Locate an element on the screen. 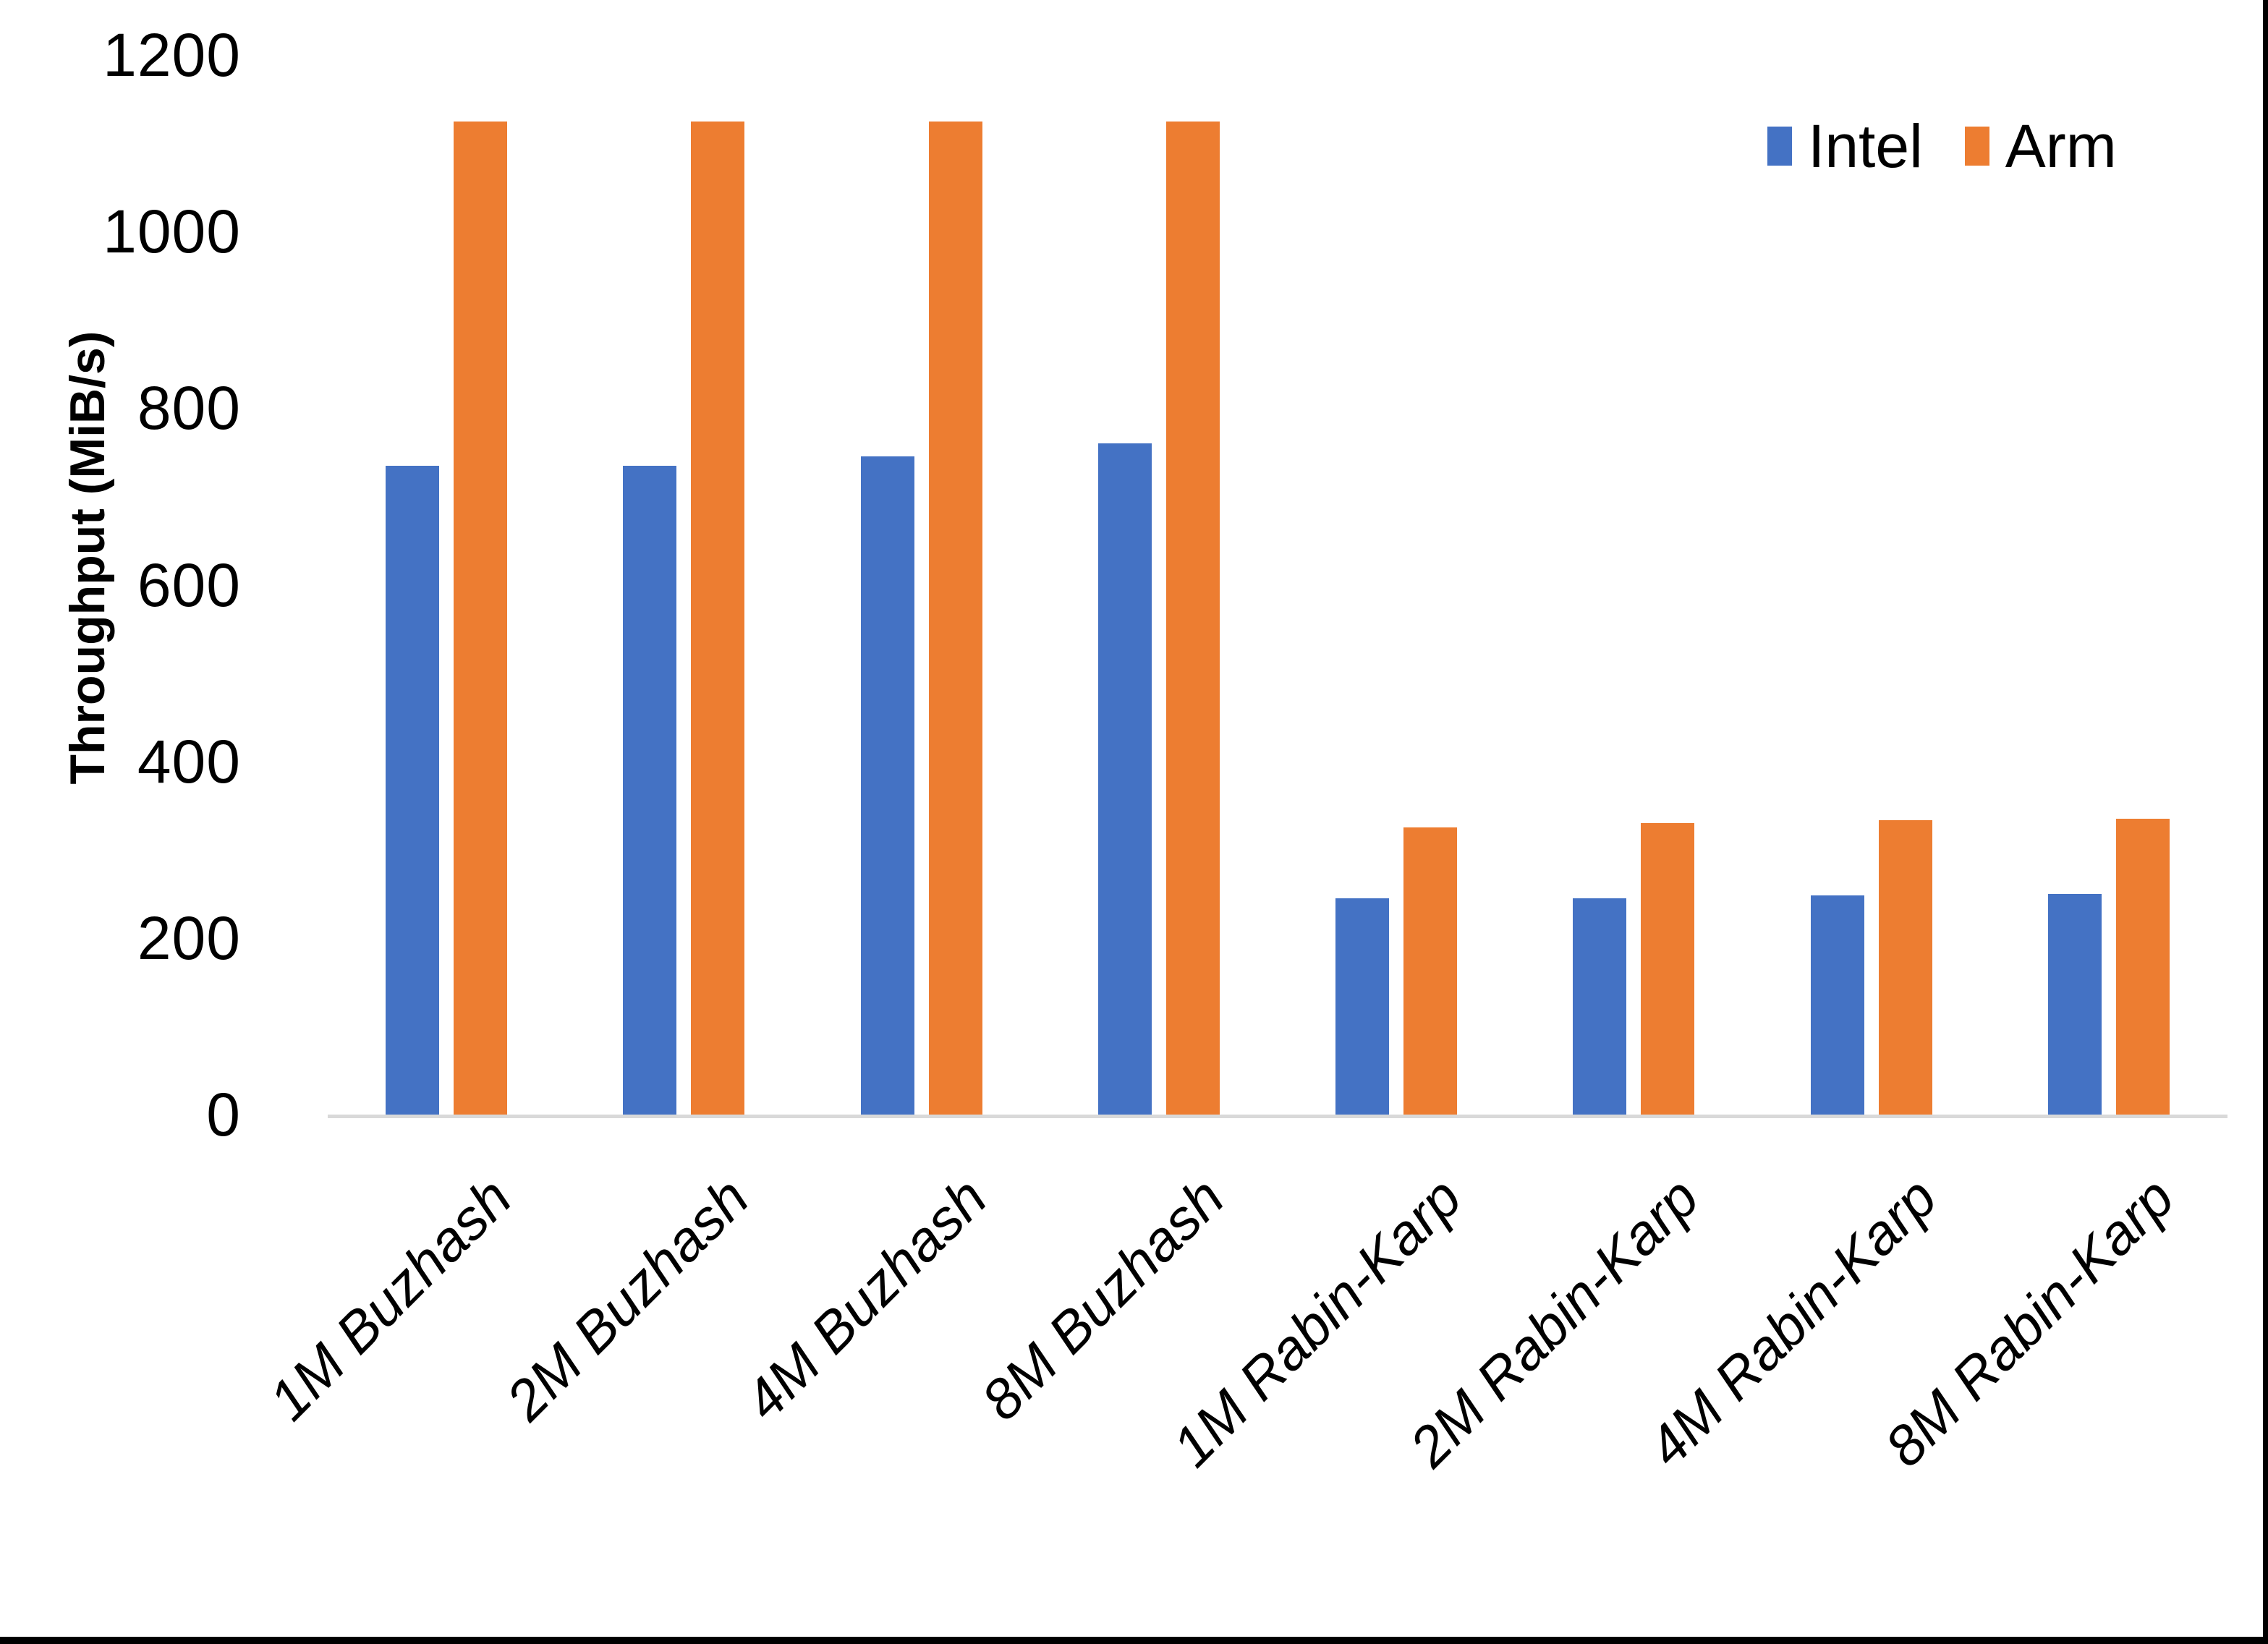  bar-intel-2m-rabin-karp is located at coordinates (1600, 1006).